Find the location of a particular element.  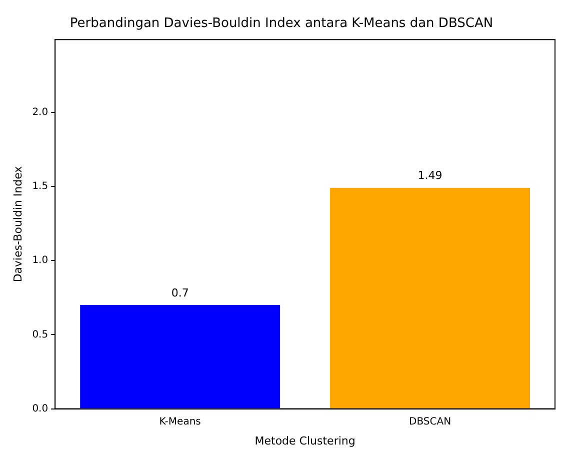

y-tick-label: 1.5 is located at coordinates (40, 186).